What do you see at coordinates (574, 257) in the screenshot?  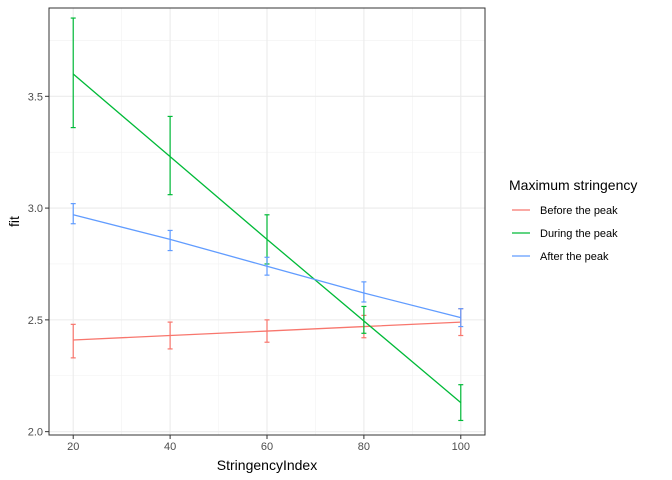 I see `legend-label: After the peak` at bounding box center [574, 257].